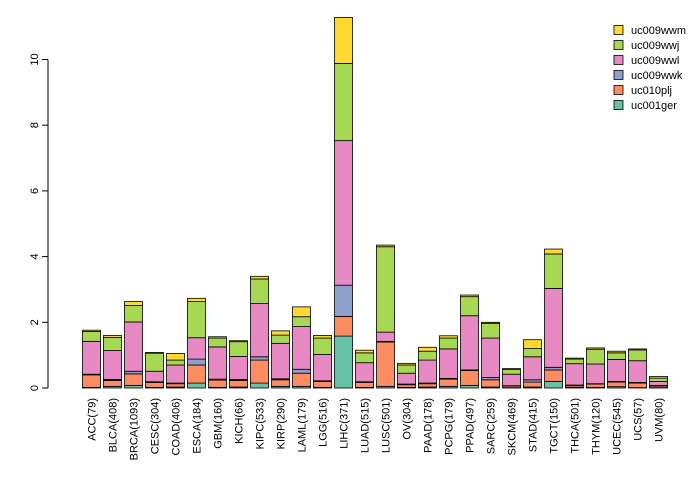 Image resolution: width=700 pixels, height=485 pixels. What do you see at coordinates (639, 419) in the screenshot?
I see `x-tick-label: UCS(57)` at bounding box center [639, 419].